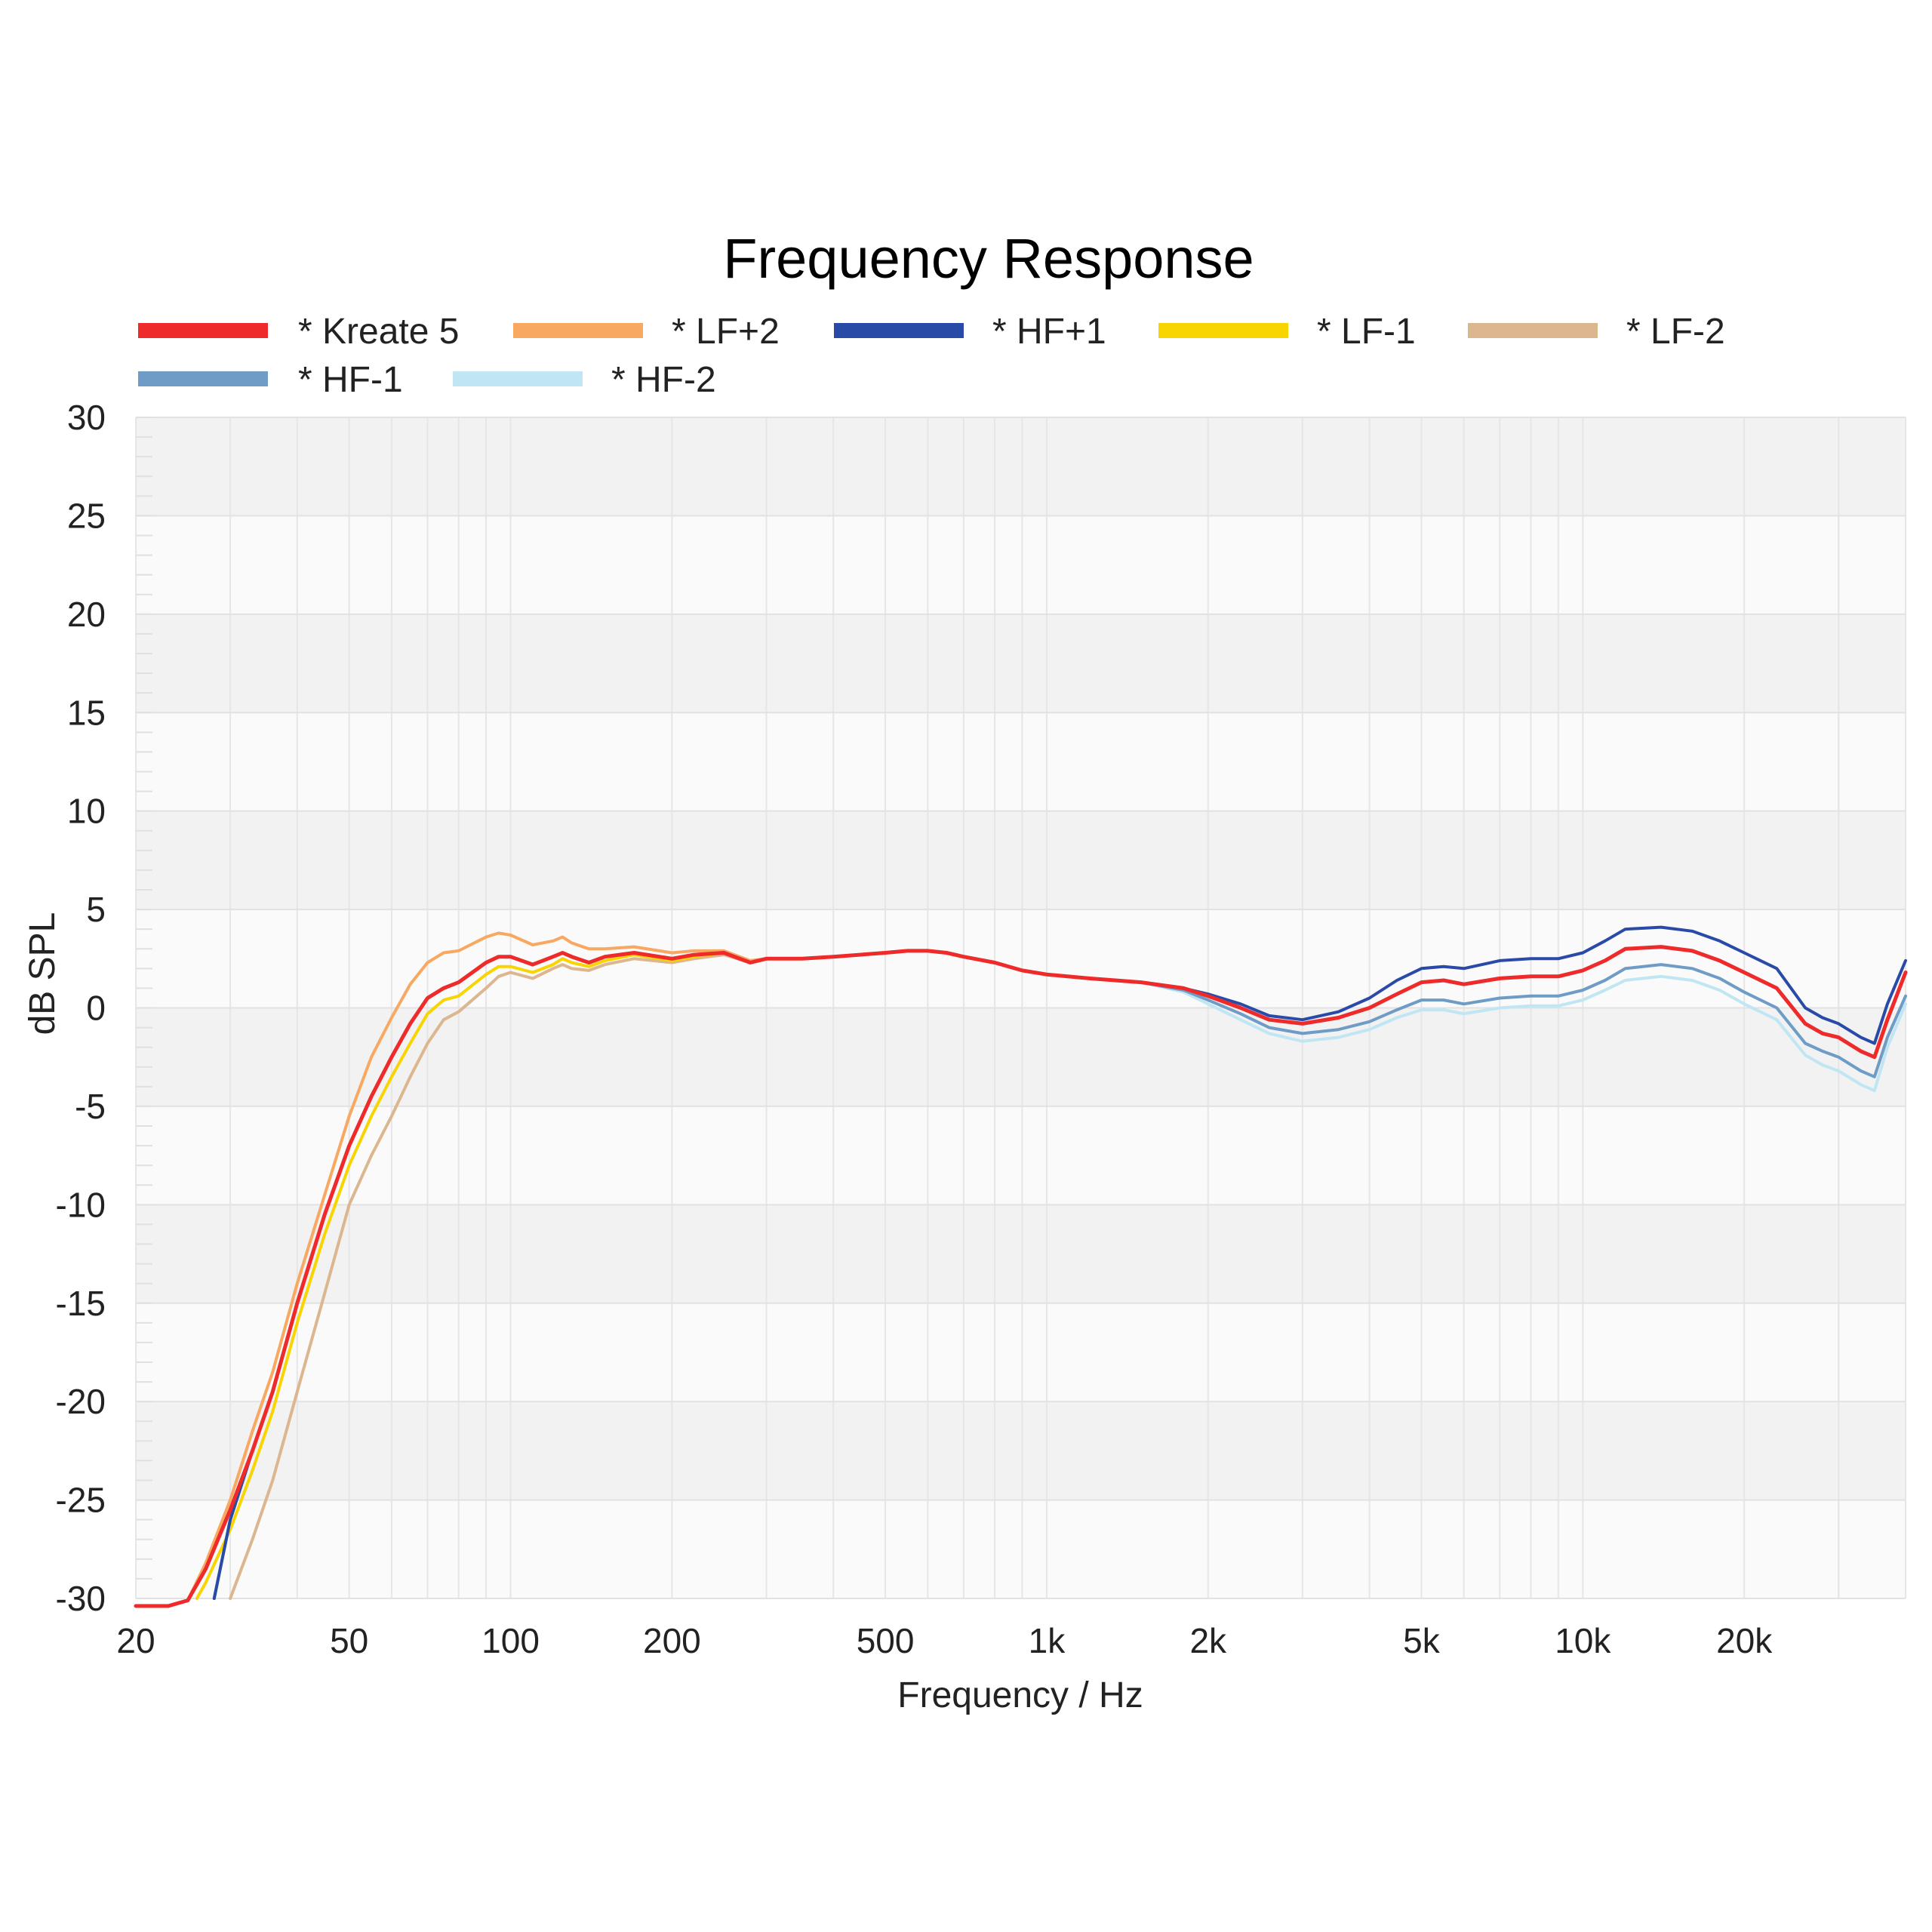  I want to click on x-axis-label: Frequency / Hz, so click(1020, 1695).